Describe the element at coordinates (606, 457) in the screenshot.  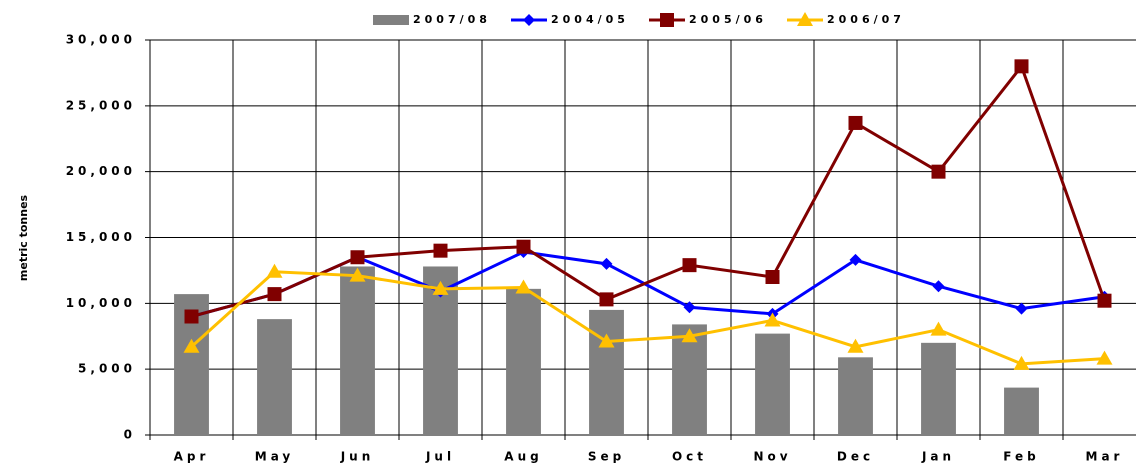
I see `x-tick-label: Sep` at that location.